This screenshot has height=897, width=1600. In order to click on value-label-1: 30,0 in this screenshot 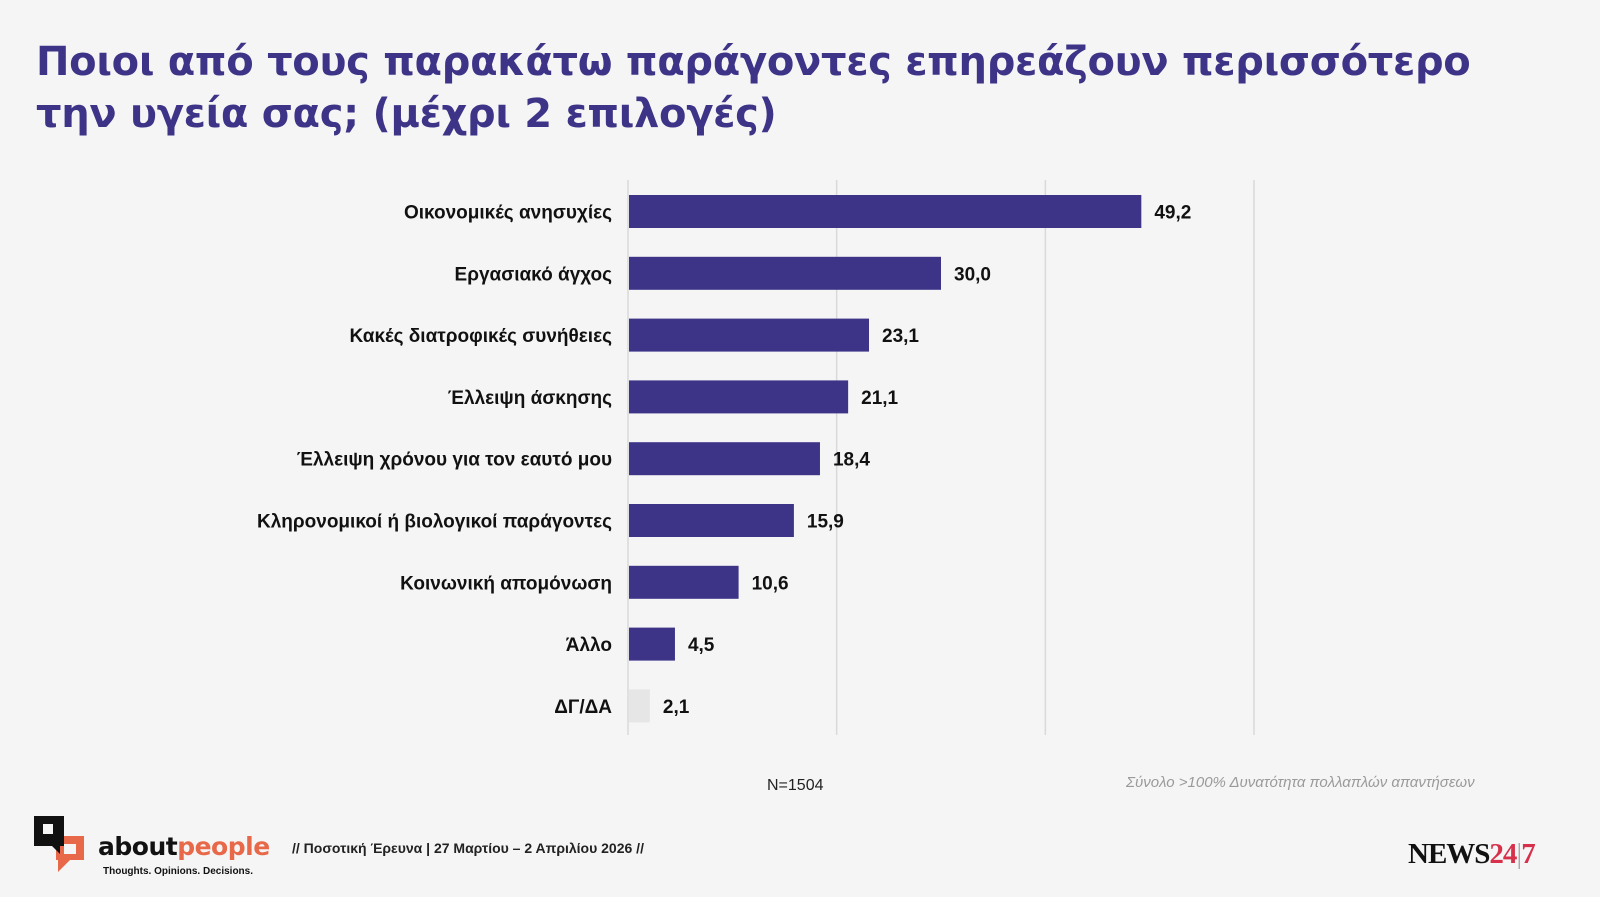, I will do `click(972, 274)`.